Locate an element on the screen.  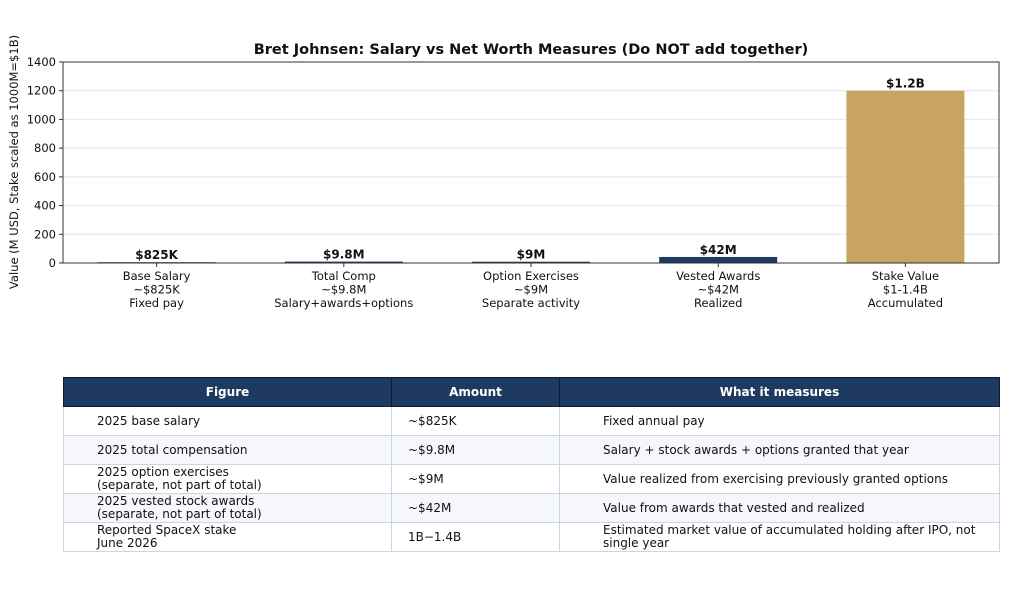
amount-text: ~$9M is located at coordinates (426, 478).